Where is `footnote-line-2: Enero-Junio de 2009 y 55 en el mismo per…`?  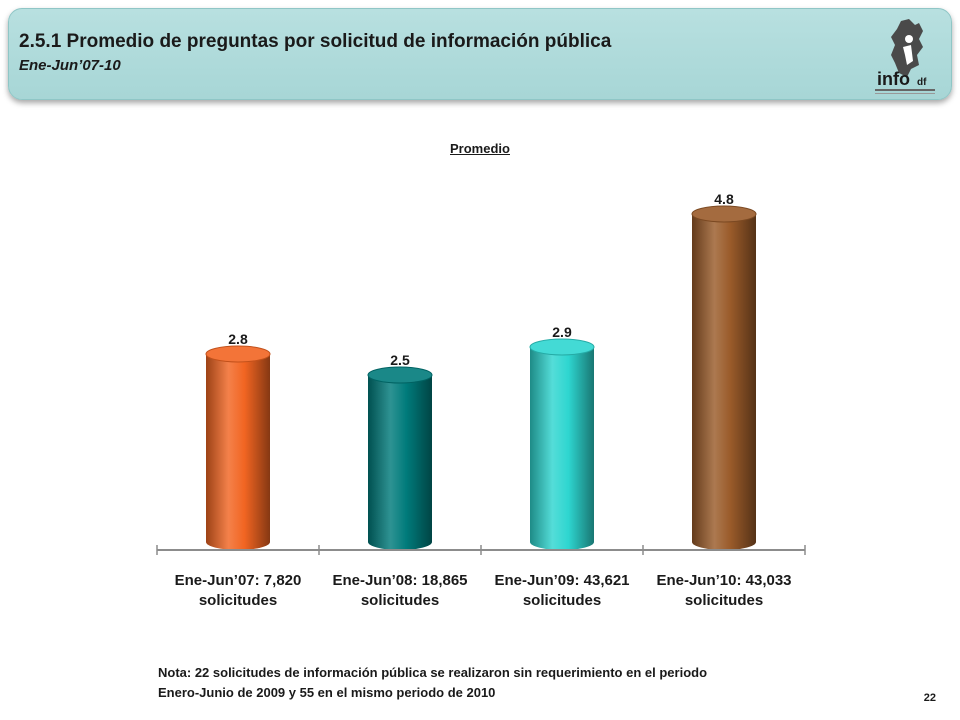
footnote-line-2: Enero-Junio de 2009 y 55 en el mismo per… is located at coordinates (327, 692).